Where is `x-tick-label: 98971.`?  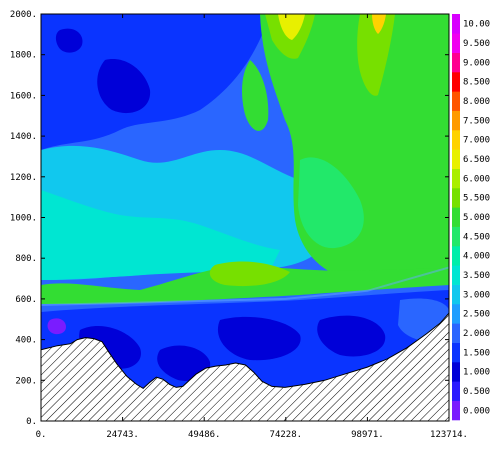 x-tick-label: 98971. is located at coordinates (367, 435).